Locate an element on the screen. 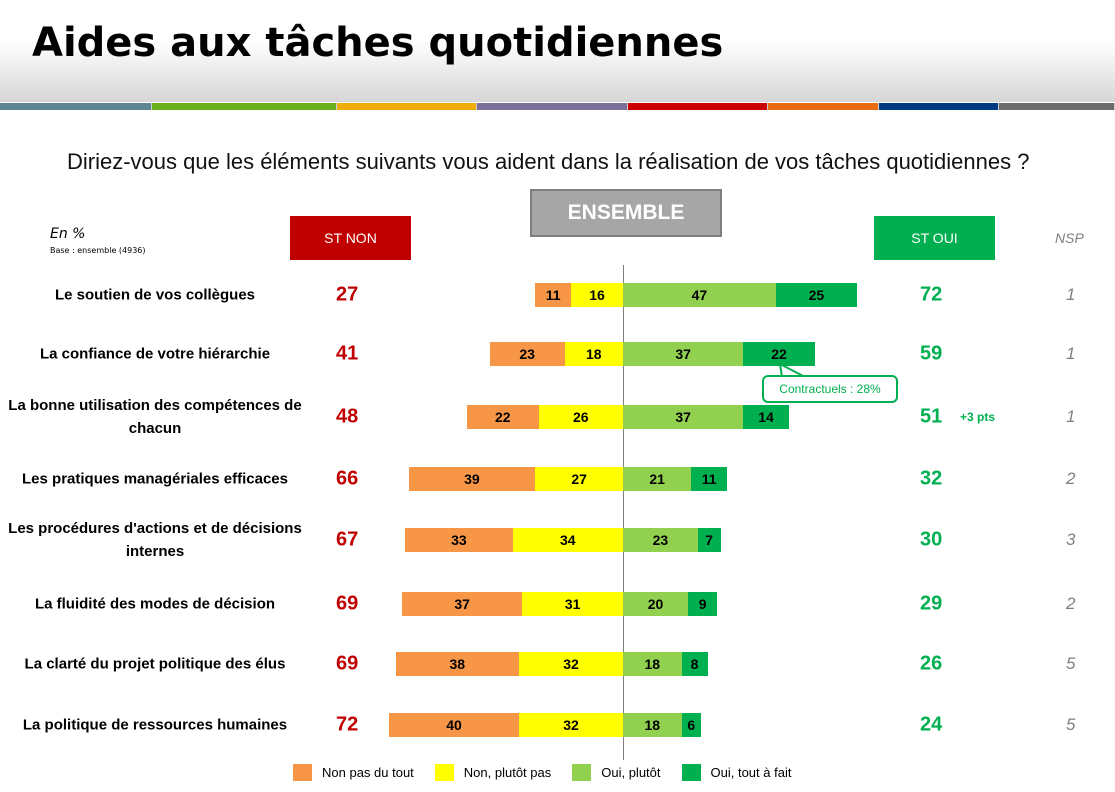  st-oui-value: 59 is located at coordinates (931, 353).